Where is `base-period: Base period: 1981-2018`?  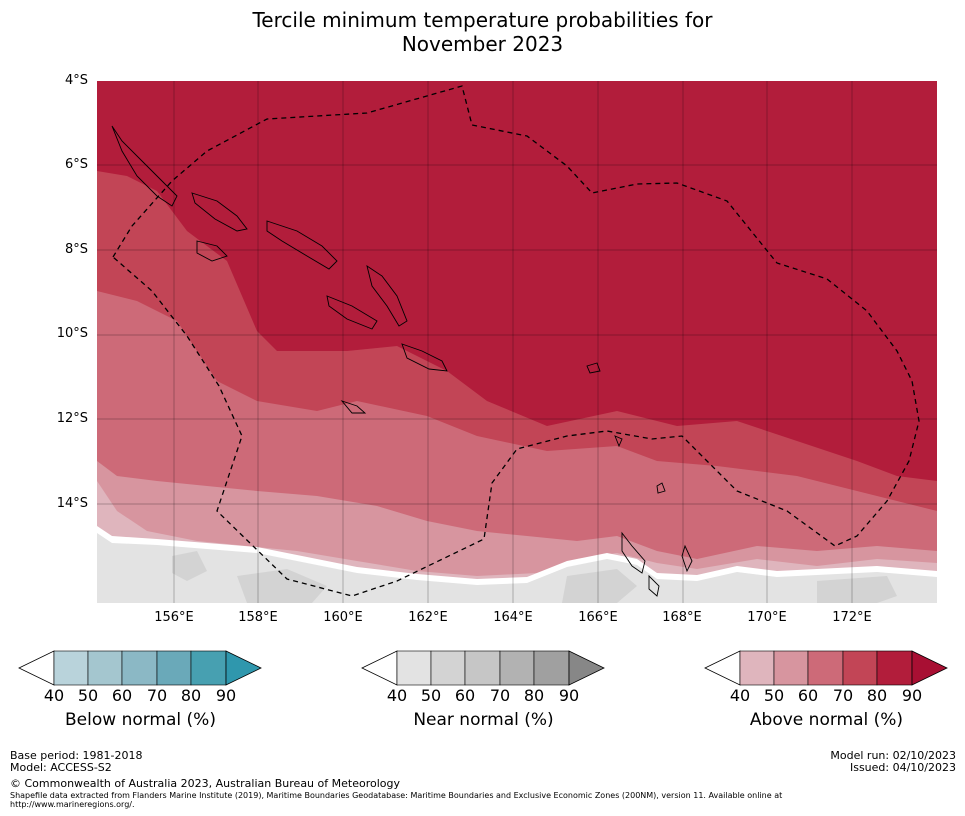
base-period: Base period: 1981-2018 is located at coordinates (76, 755).